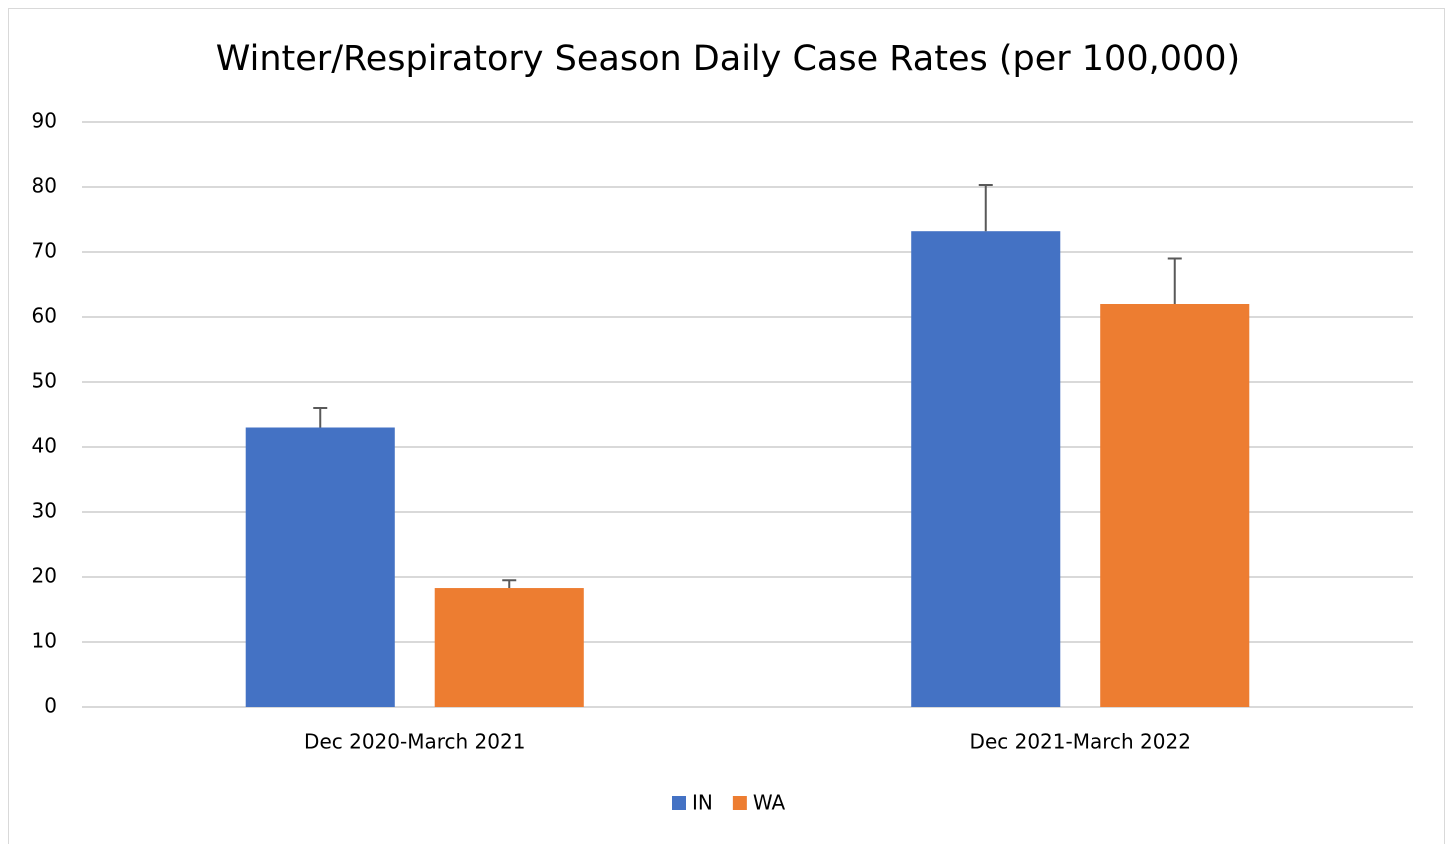 The image size is (1453, 844). What do you see at coordinates (769, 803) in the screenshot?
I see `legend-label: WA` at bounding box center [769, 803].